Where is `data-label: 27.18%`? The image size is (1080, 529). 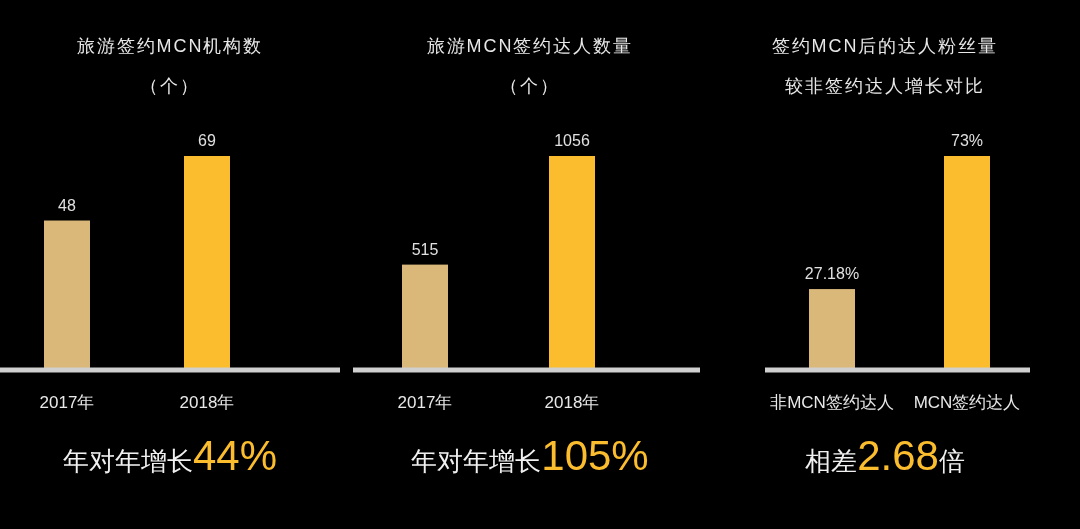 data-label: 27.18% is located at coordinates (832, 274).